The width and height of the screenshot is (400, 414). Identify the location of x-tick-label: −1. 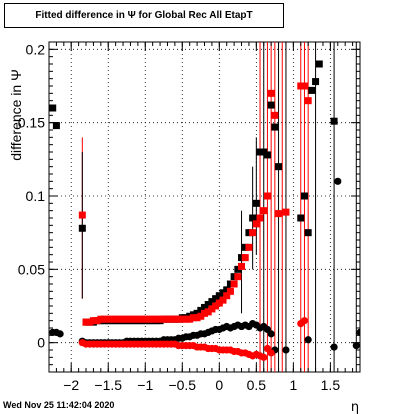
(145, 385).